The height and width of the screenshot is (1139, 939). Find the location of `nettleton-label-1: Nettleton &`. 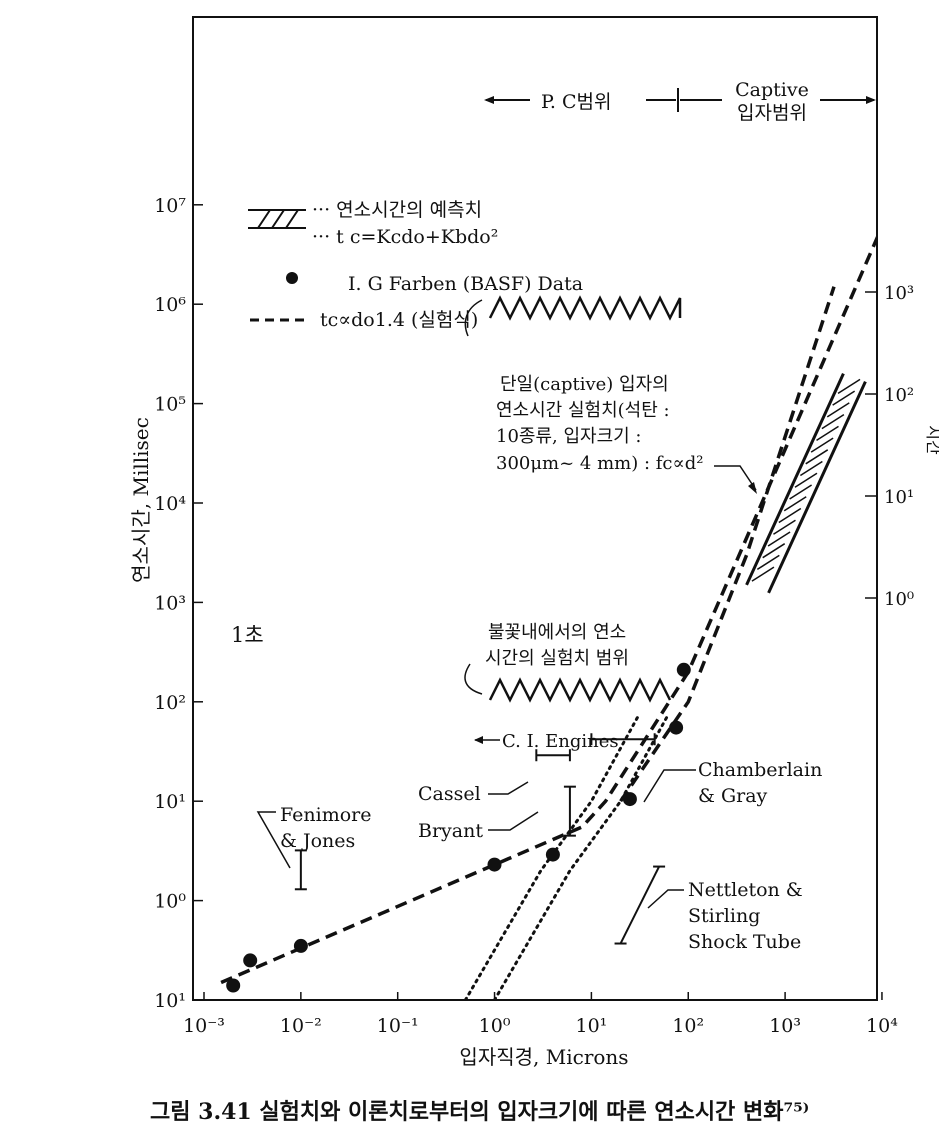

nettleton-label-1: Nettleton & is located at coordinates (745, 890).